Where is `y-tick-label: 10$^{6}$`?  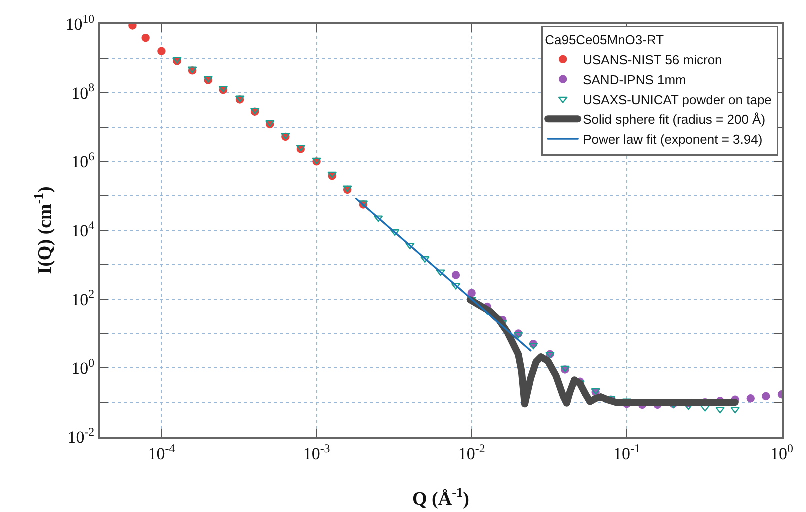 y-tick-label: 10$^{6}$ is located at coordinates (83, 160).